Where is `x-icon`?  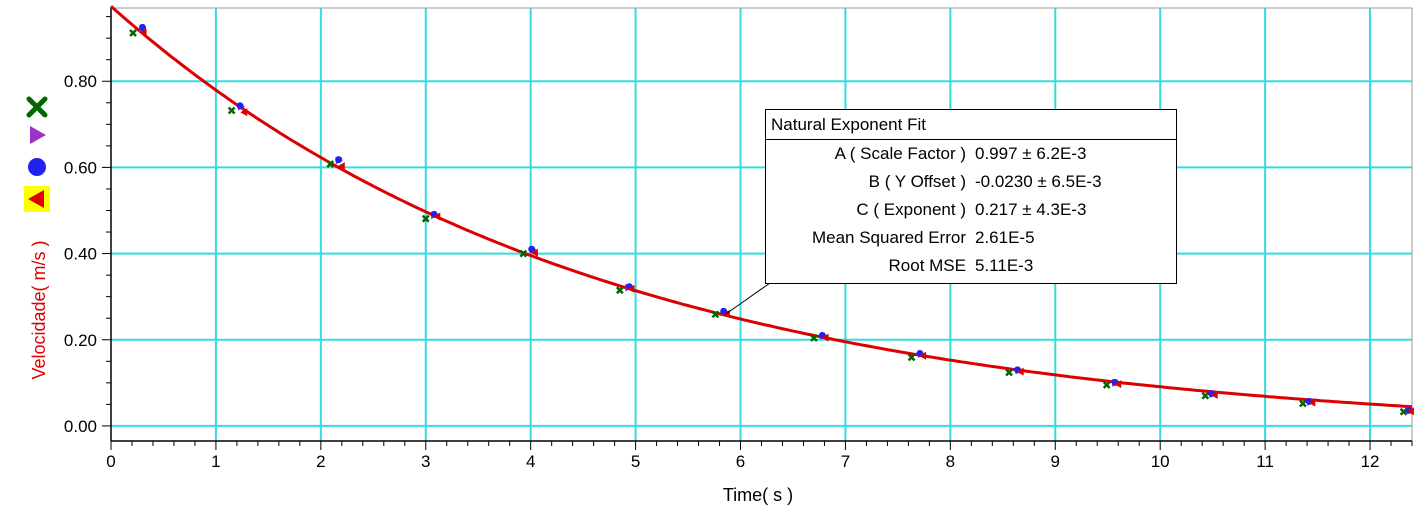
x-icon is located at coordinates (37, 107).